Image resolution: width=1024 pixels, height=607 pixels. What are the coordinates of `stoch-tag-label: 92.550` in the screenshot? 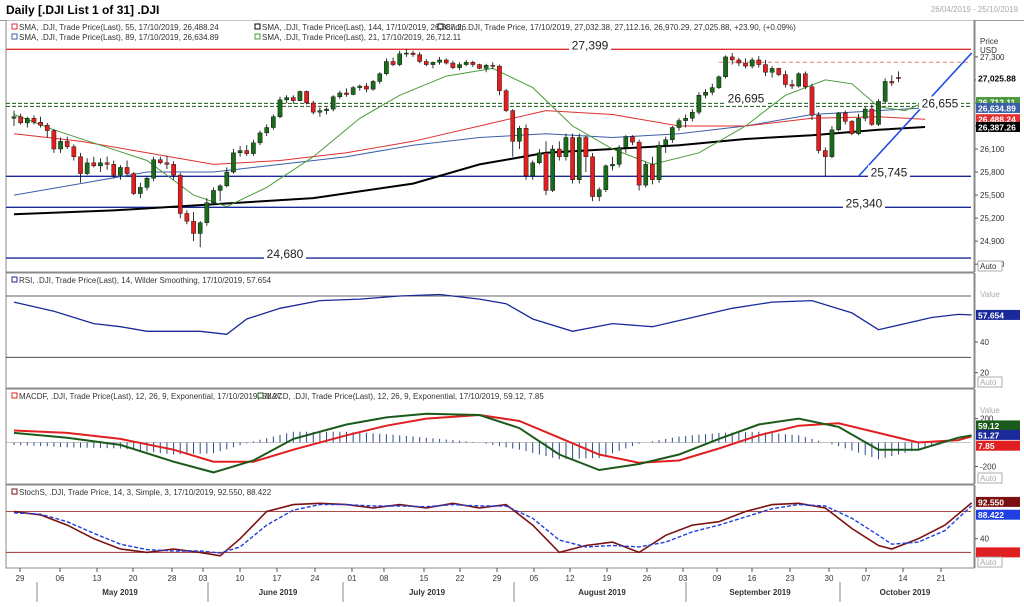 It's located at (991, 502).